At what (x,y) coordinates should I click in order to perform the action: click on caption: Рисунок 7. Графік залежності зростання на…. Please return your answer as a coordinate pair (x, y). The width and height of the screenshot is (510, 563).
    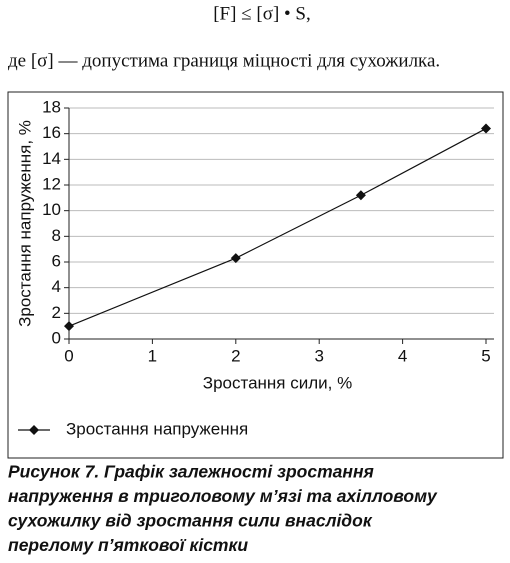
    Looking at the image, I should click on (223, 509).